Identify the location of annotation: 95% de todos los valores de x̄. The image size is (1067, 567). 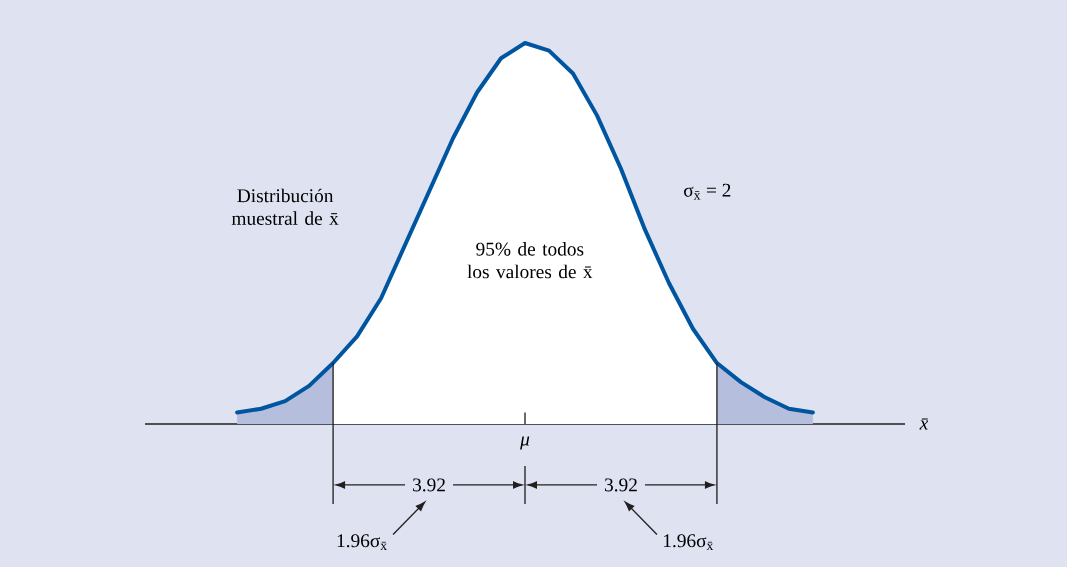
(530, 260).